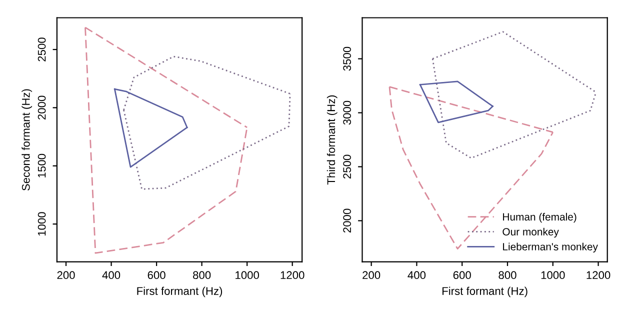  I want to click on y-tick-label: 3000, so click(347, 112).